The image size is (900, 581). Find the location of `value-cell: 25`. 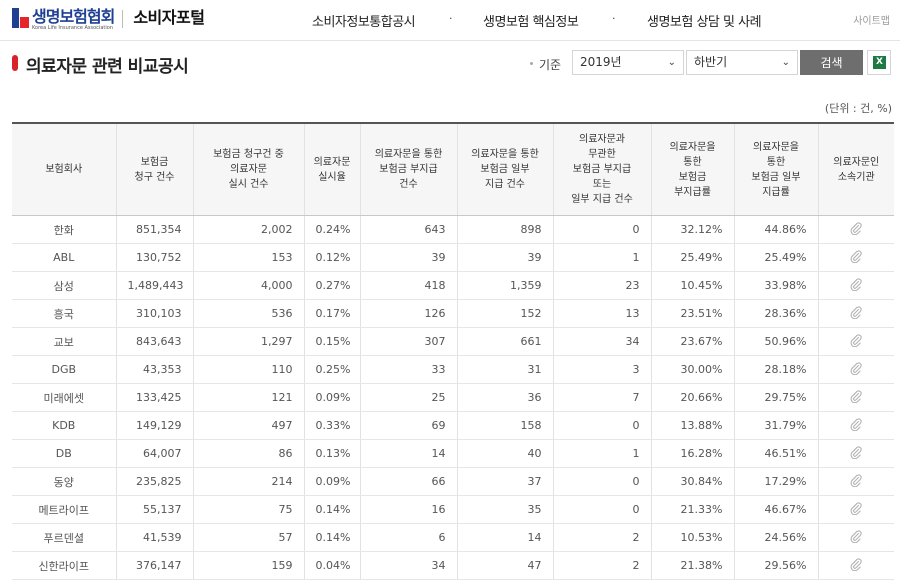

value-cell: 25 is located at coordinates (408, 397).